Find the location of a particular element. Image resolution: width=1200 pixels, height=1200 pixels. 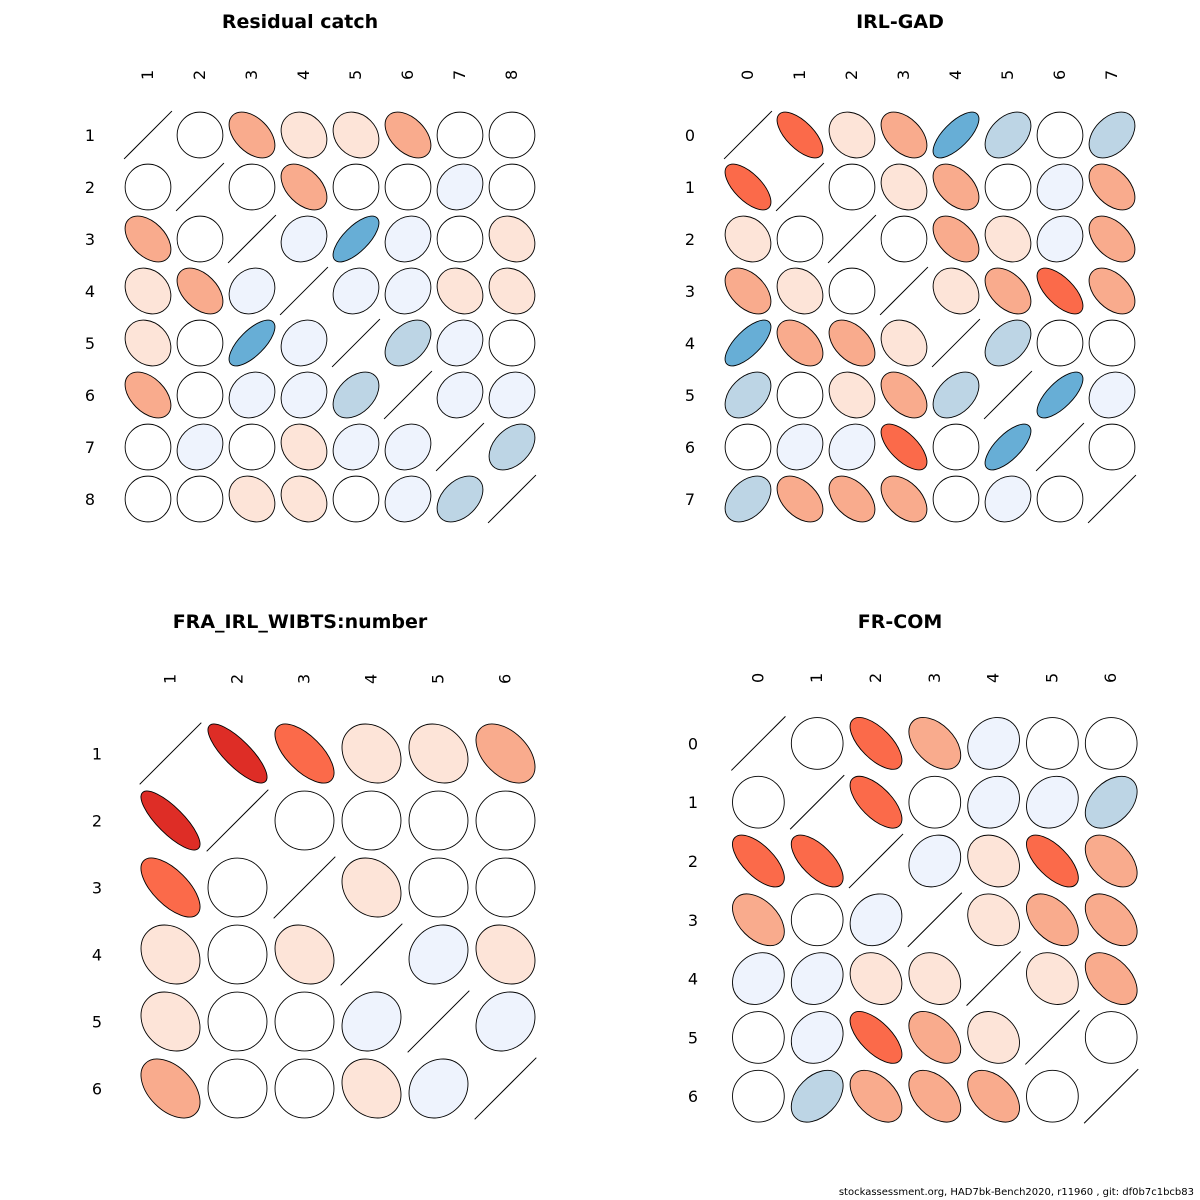

row-label: 0 is located at coordinates (690, 135).